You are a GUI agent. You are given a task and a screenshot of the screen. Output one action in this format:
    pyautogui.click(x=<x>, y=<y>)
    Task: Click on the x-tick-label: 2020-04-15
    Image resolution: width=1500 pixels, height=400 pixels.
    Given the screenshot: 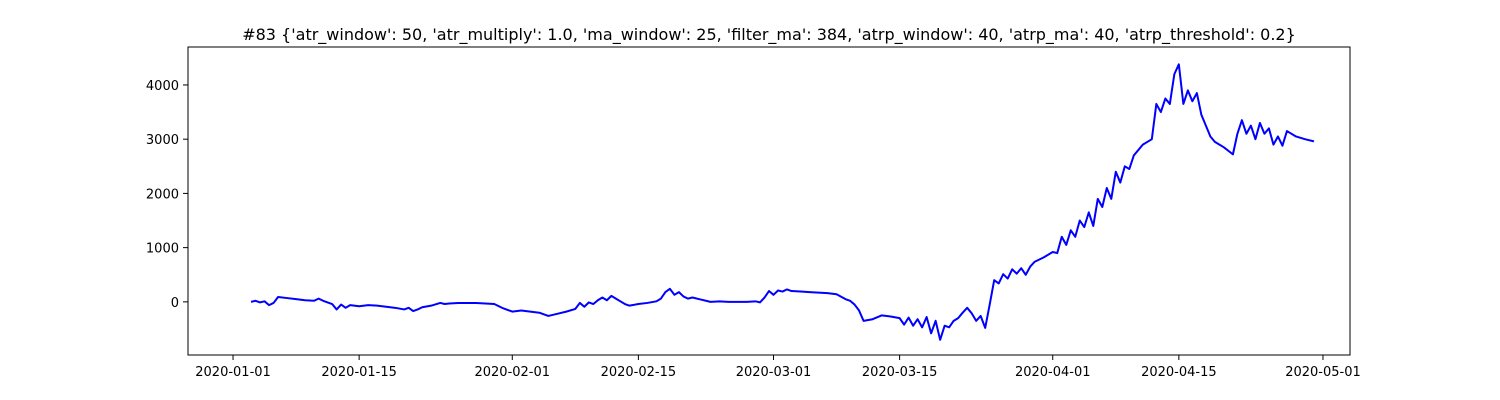 What is the action you would take?
    pyautogui.click(x=1179, y=372)
    